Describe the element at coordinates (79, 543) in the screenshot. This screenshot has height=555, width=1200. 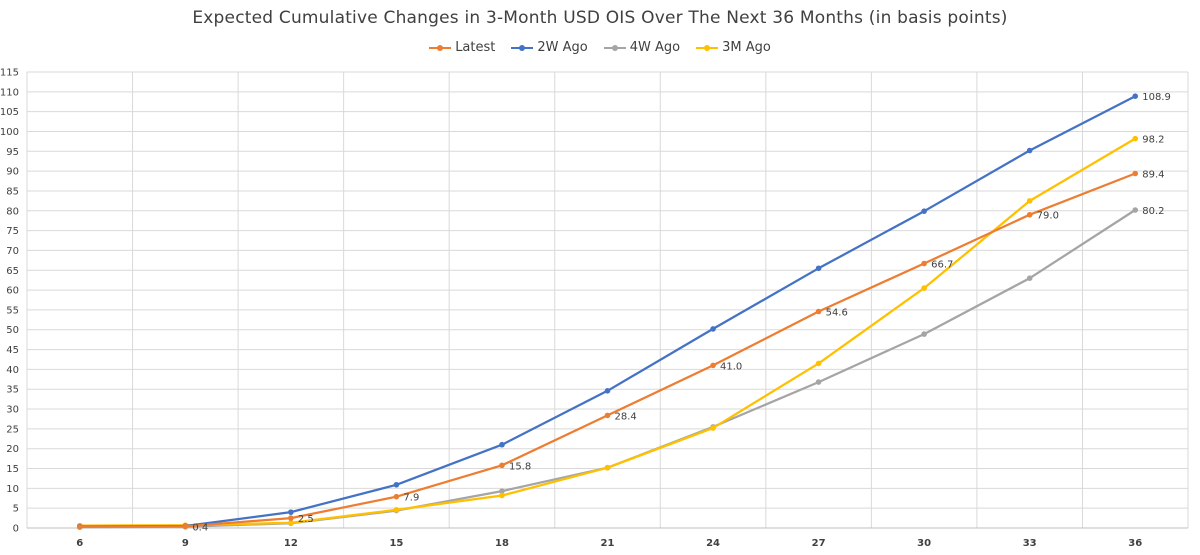
I see `x-tick-label: 6` at that location.